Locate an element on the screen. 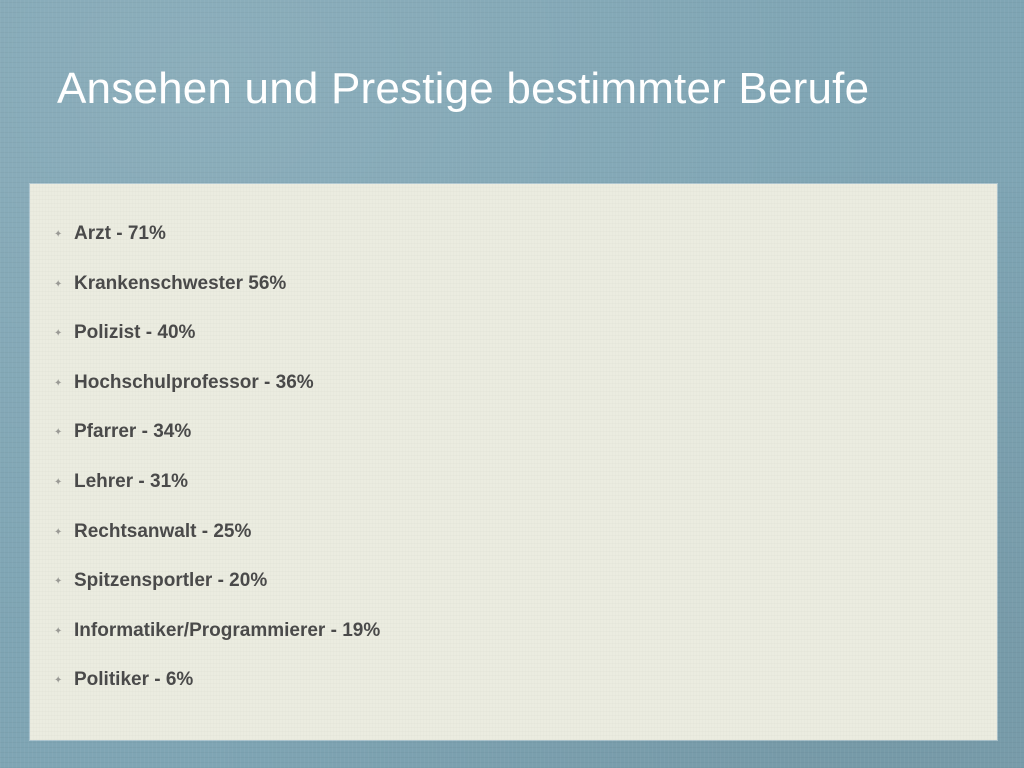 The height and width of the screenshot is (768, 1024). list-item: ✦ Pfarrer - 34% is located at coordinates (217, 446).